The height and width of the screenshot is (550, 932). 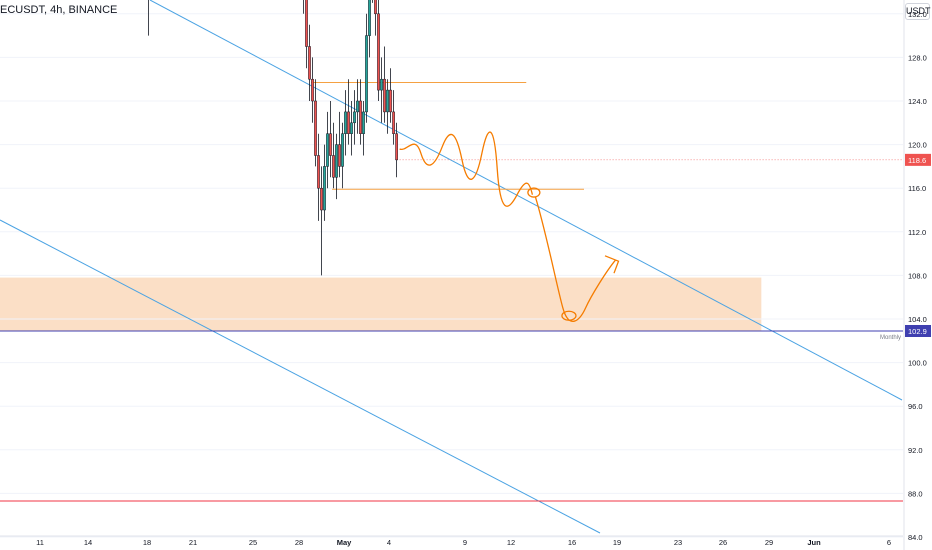 I want to click on demand-zone-orange, so click(x=381, y=304).